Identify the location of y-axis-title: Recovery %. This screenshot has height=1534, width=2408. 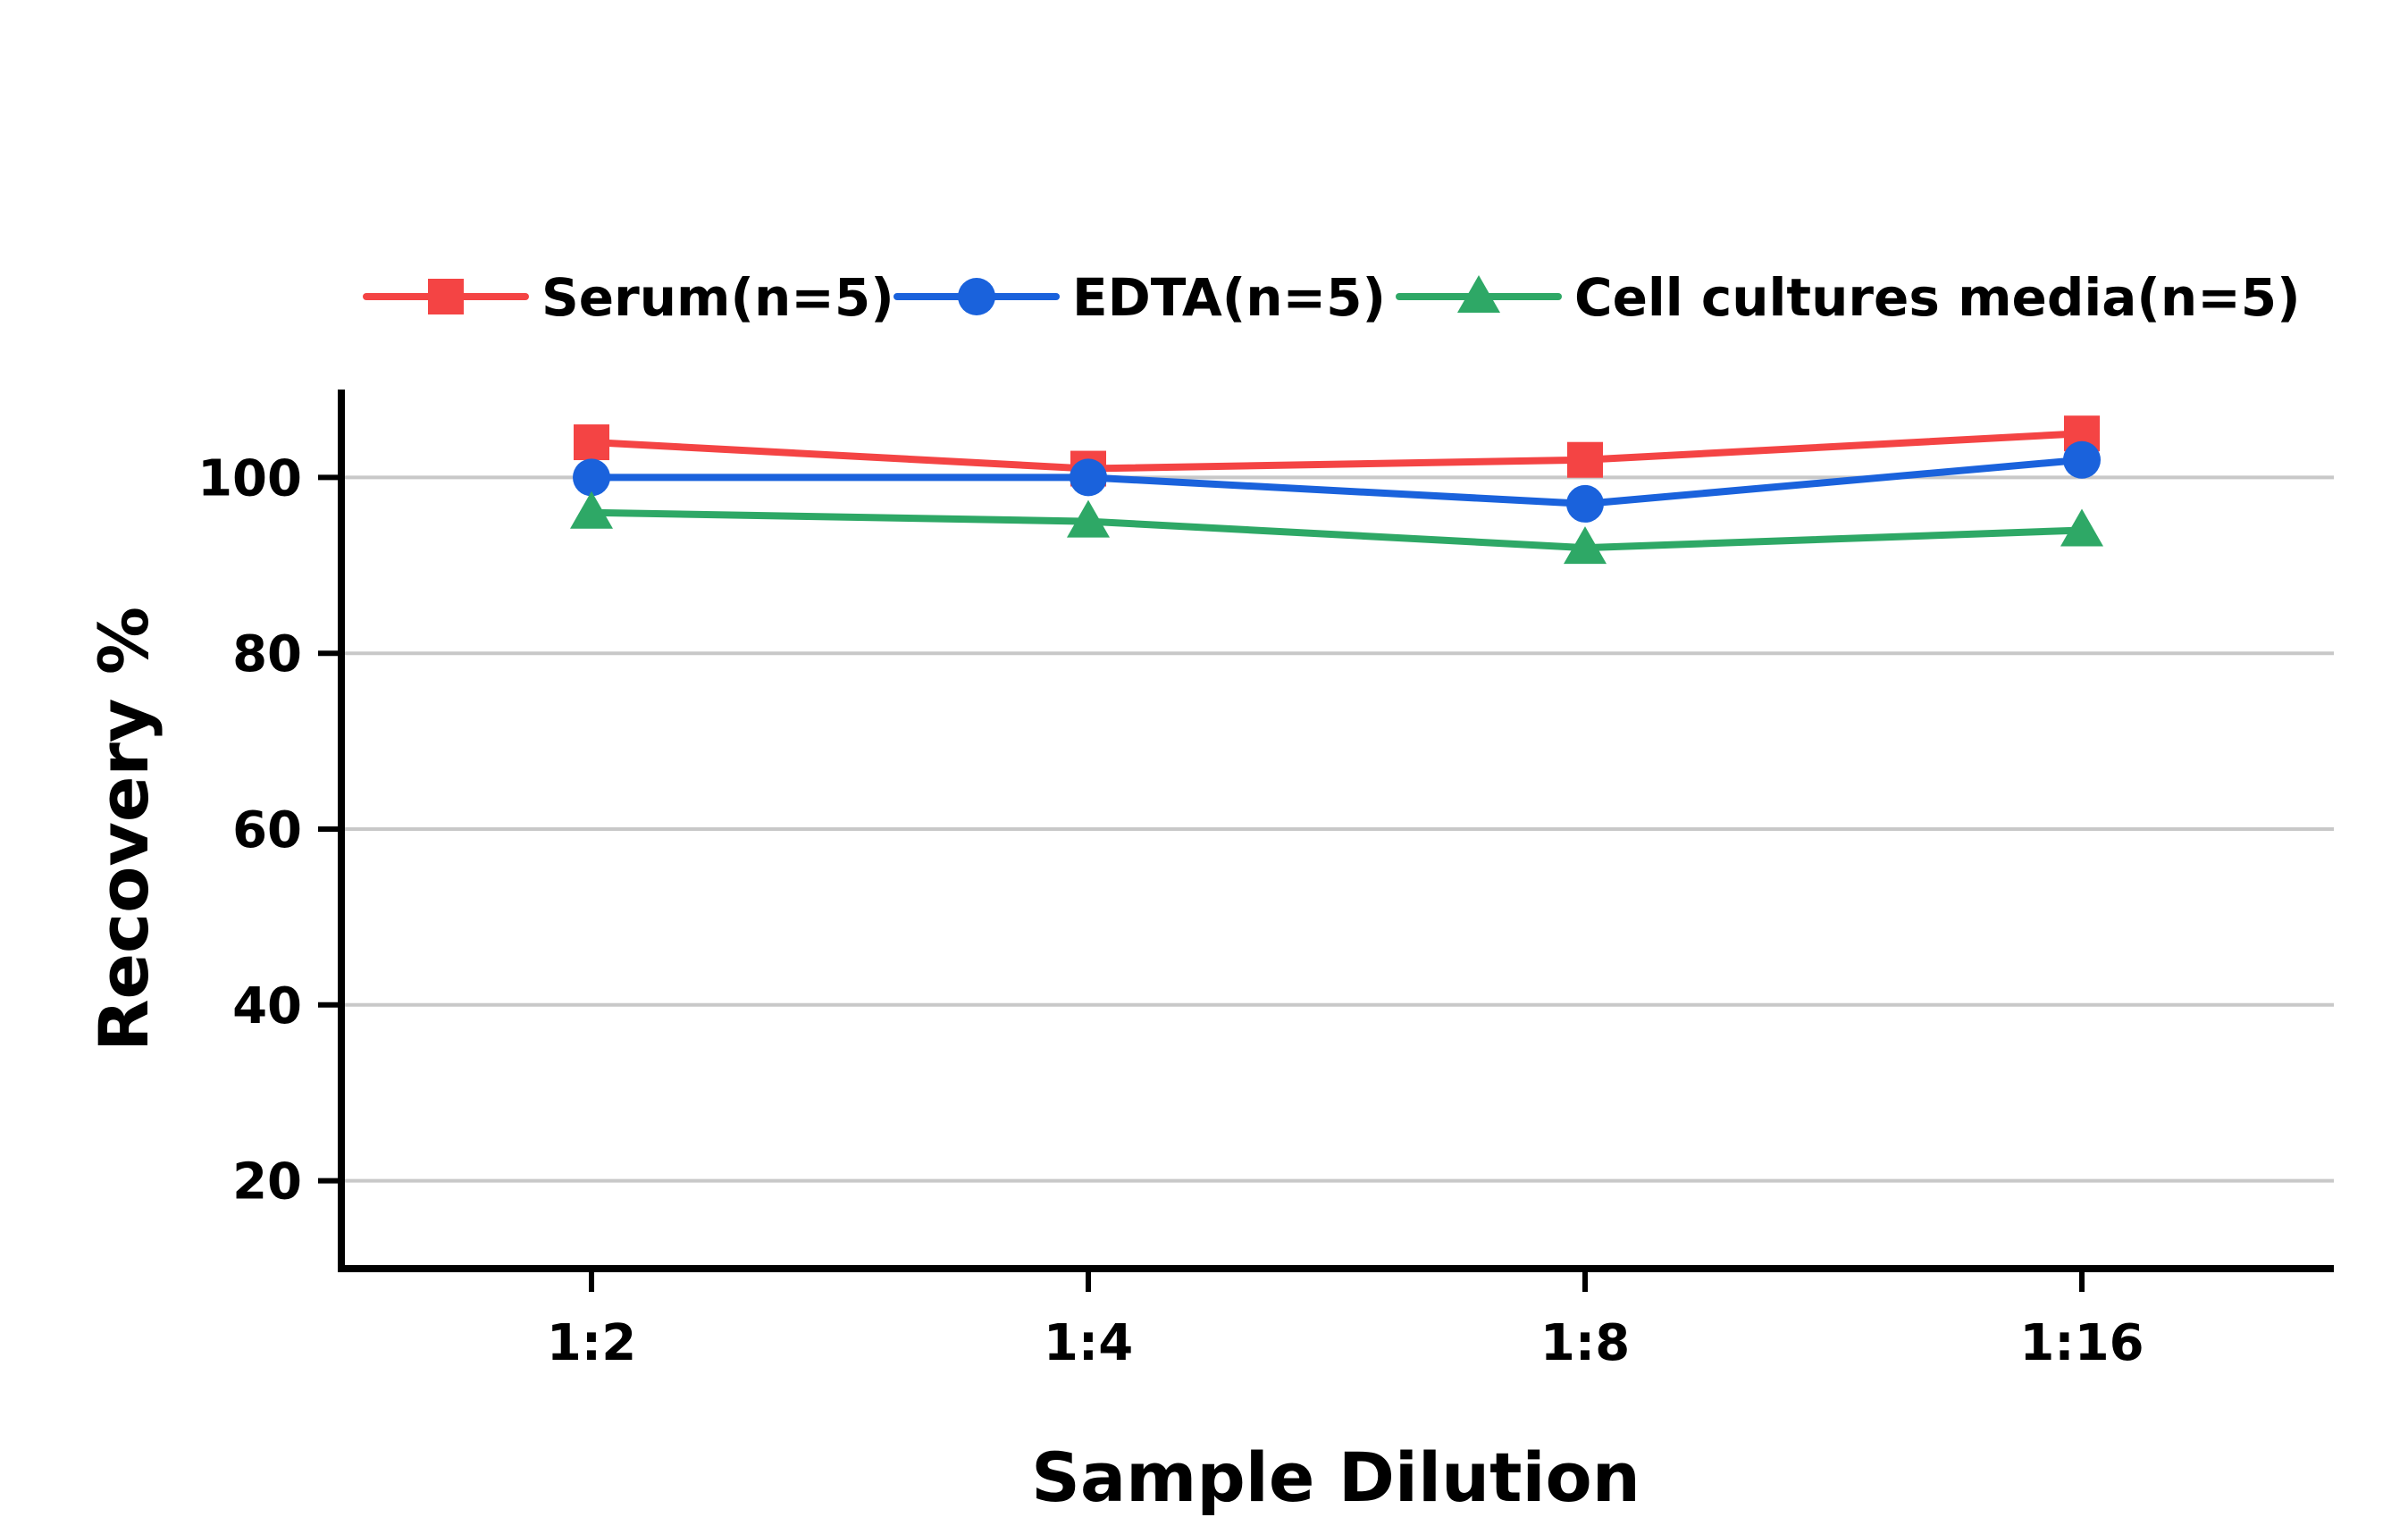
(124, 829).